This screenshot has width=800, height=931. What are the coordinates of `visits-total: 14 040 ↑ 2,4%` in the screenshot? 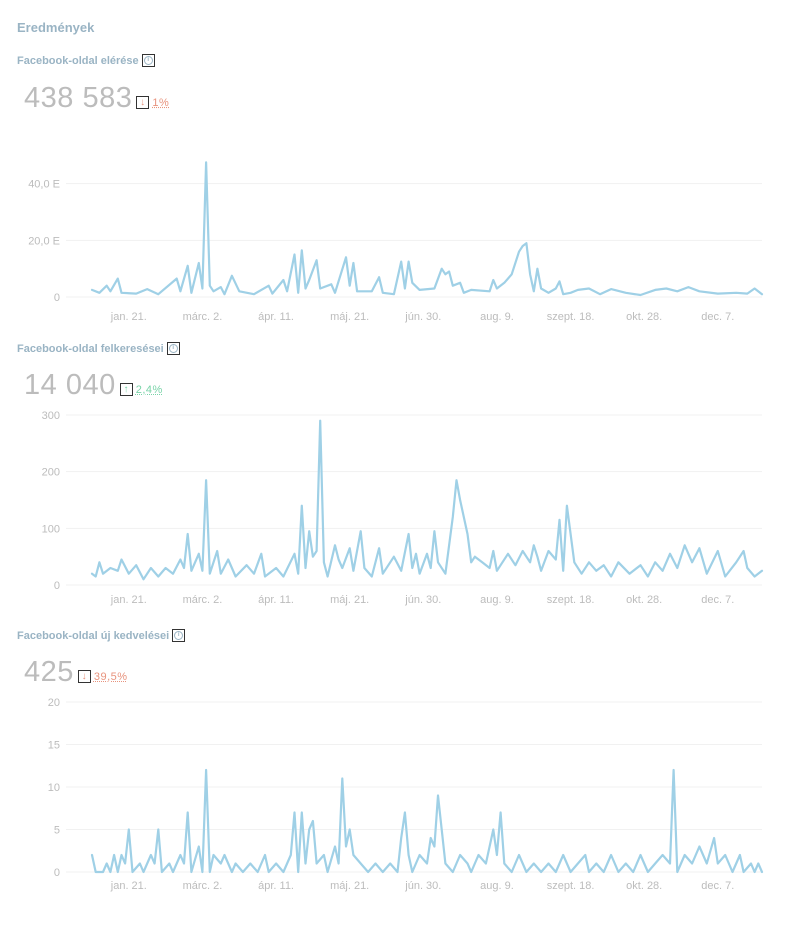 It's located at (93, 385).